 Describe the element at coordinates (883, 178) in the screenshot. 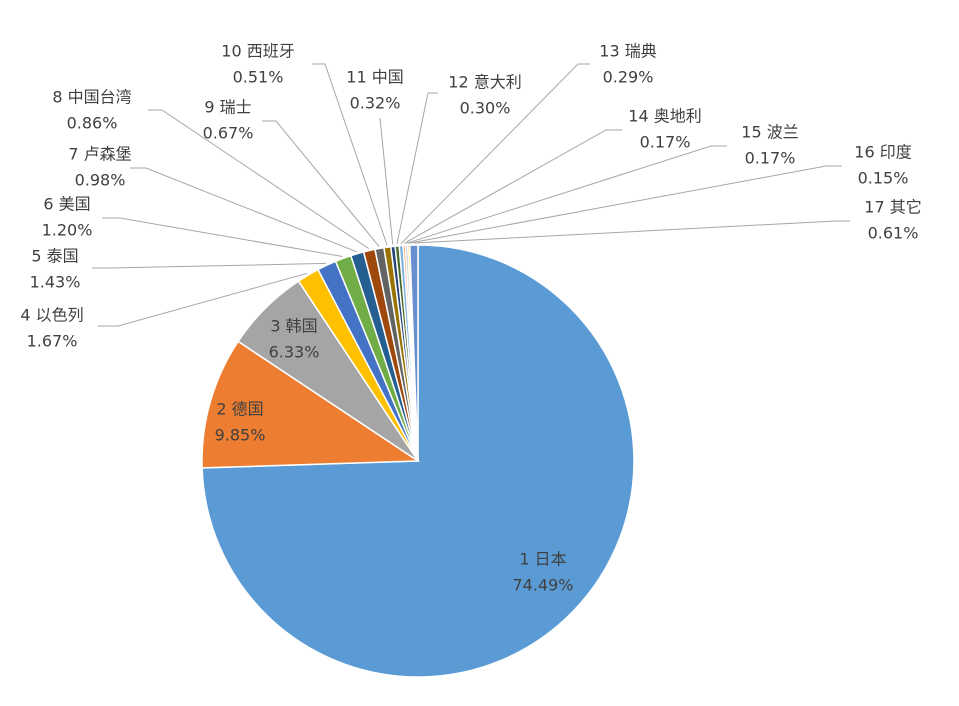

I see `slice-value-label: 0.15%` at that location.